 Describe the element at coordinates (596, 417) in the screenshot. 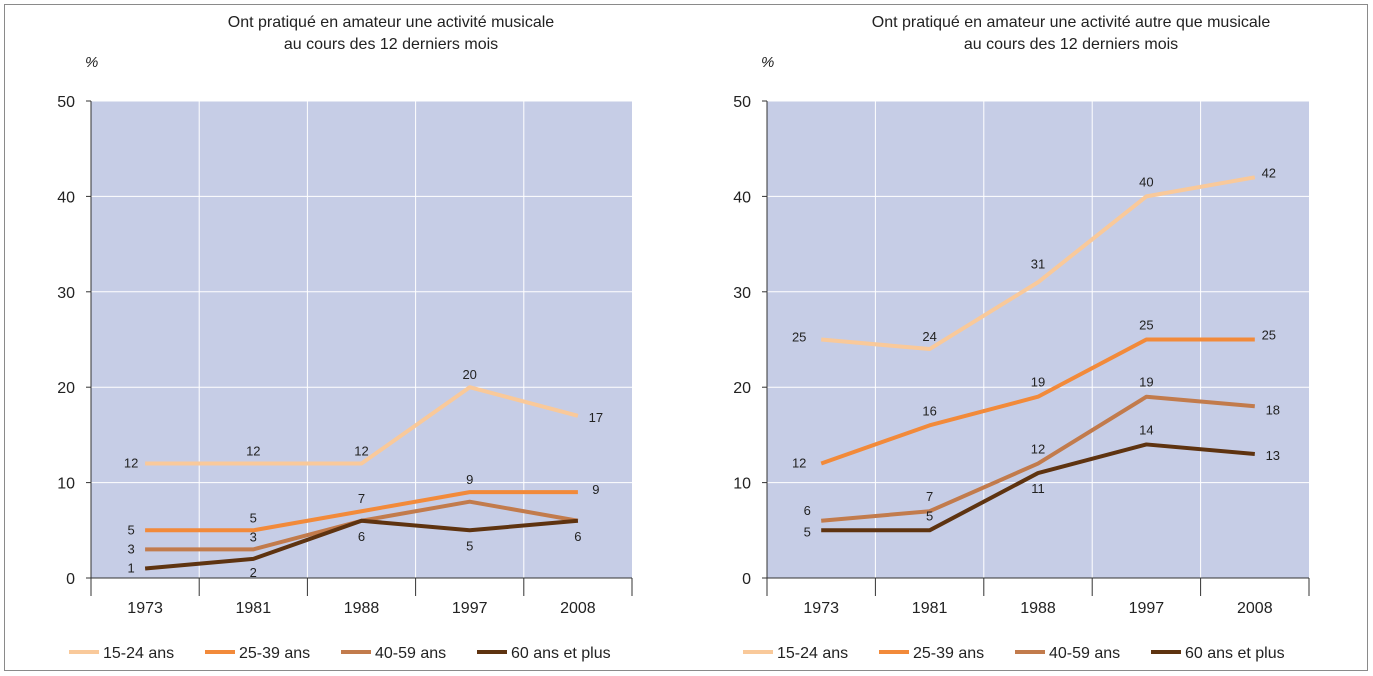

I see `data-label: 17` at that location.